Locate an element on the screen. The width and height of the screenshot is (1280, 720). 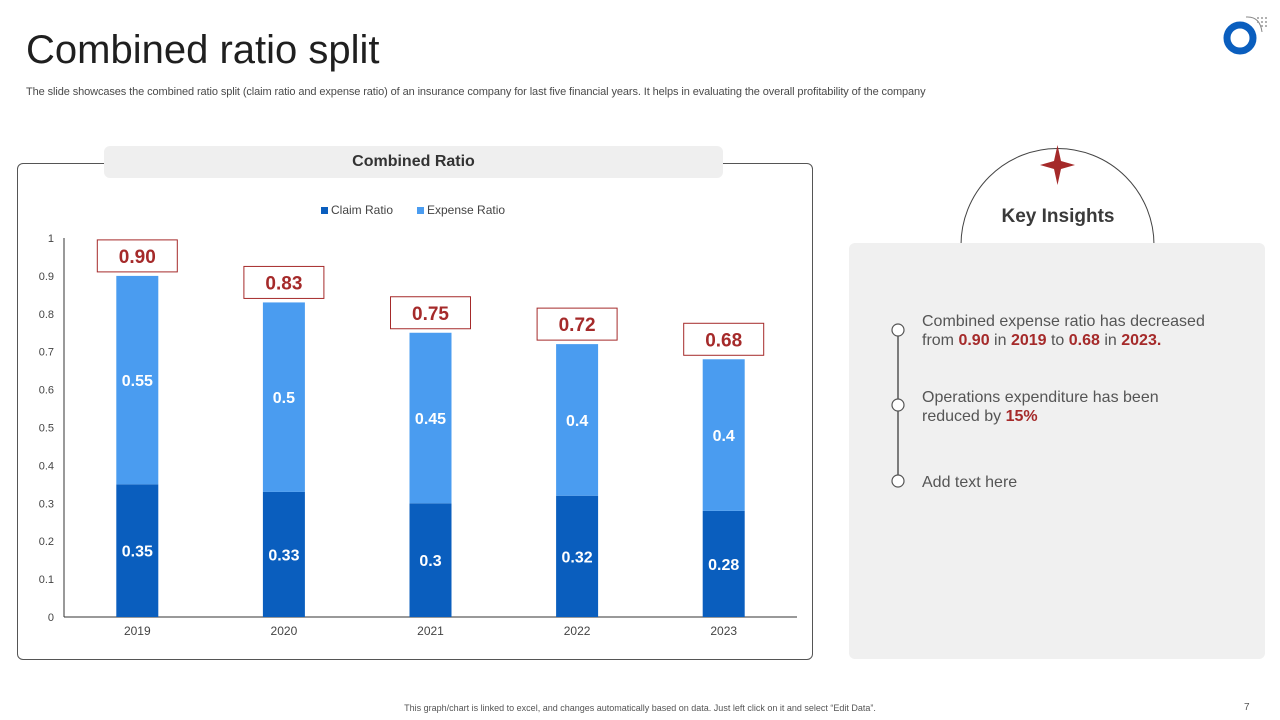
bar-value-label: 0.5 is located at coordinates (284, 398).